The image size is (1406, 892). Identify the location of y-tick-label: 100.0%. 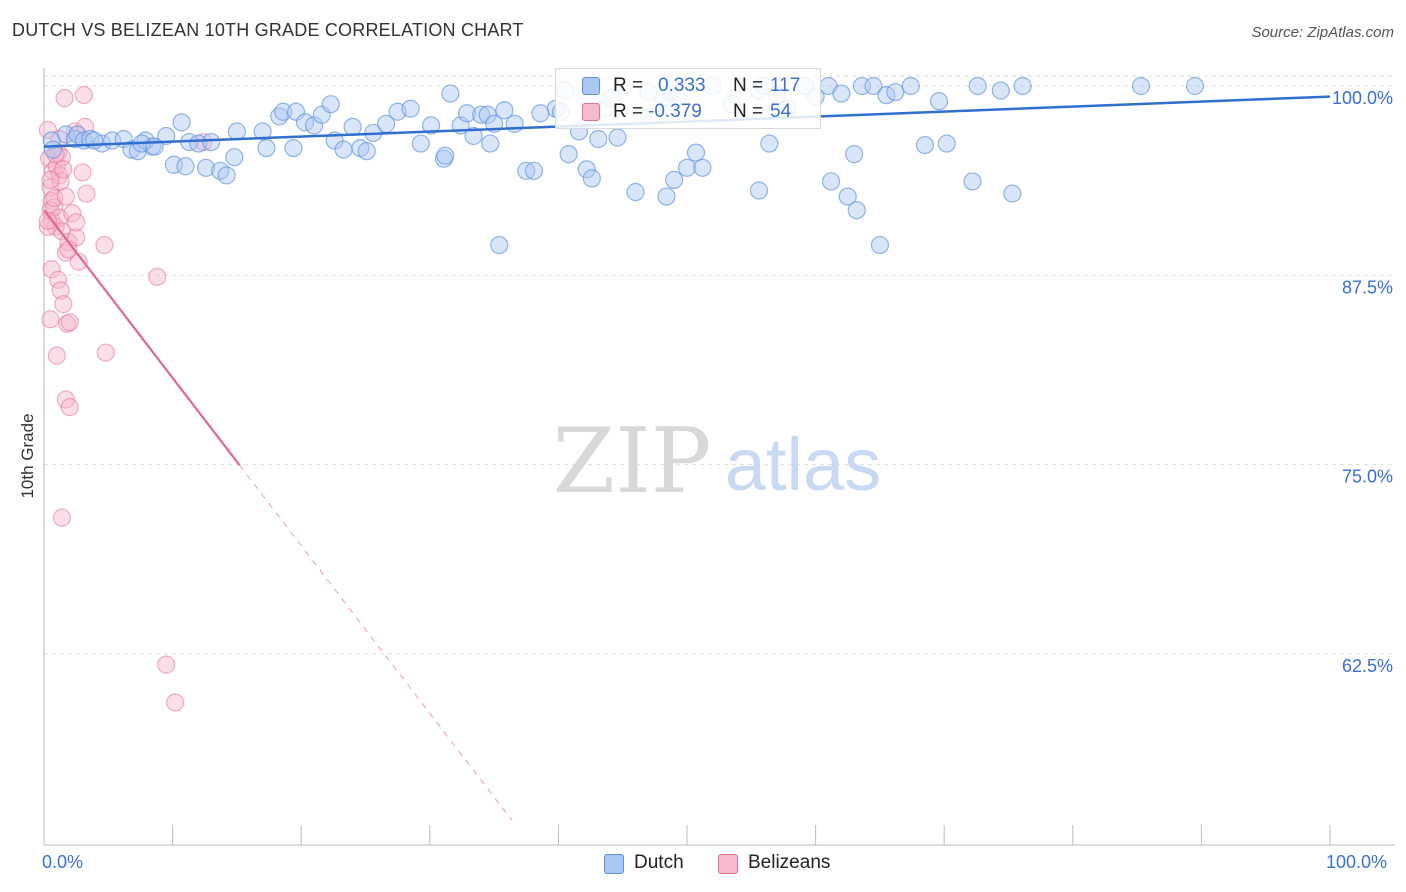
(1362, 98).